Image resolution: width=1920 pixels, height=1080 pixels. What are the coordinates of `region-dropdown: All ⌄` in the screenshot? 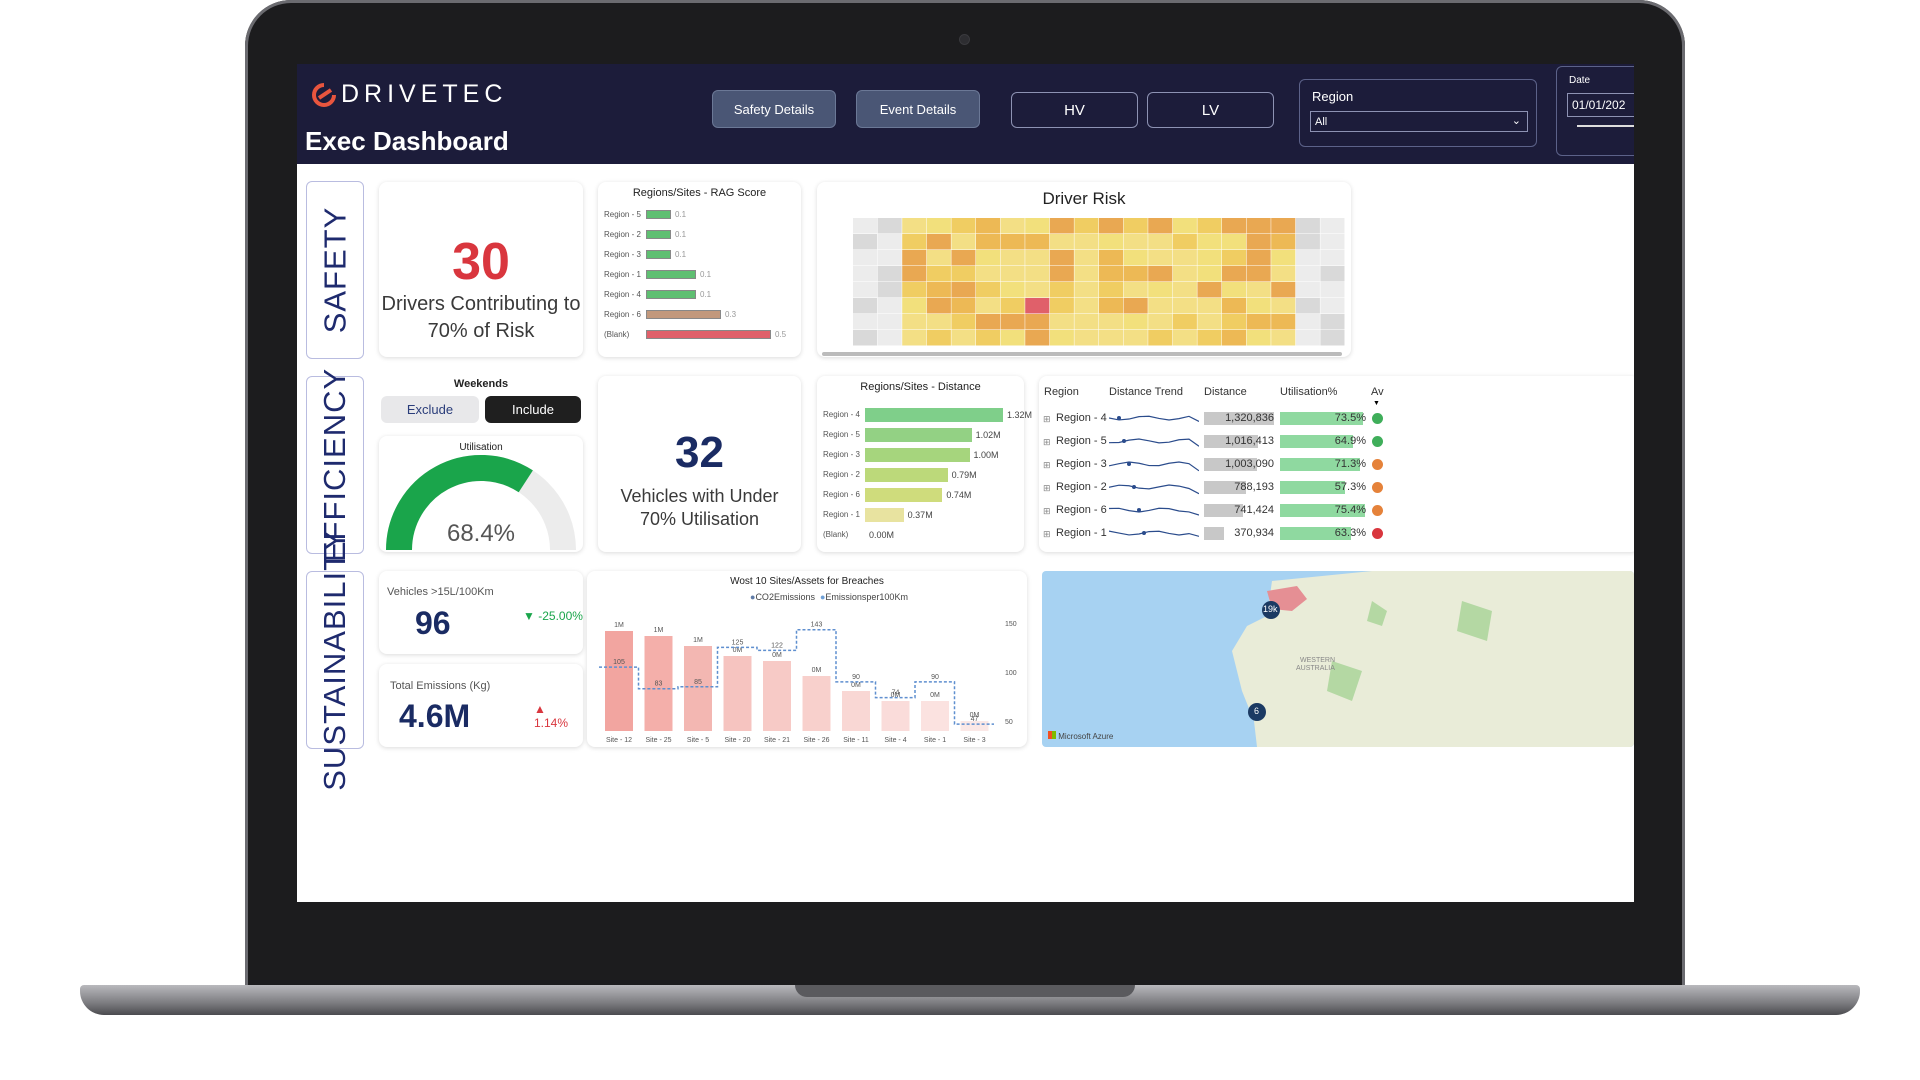 It's located at (1419, 121).